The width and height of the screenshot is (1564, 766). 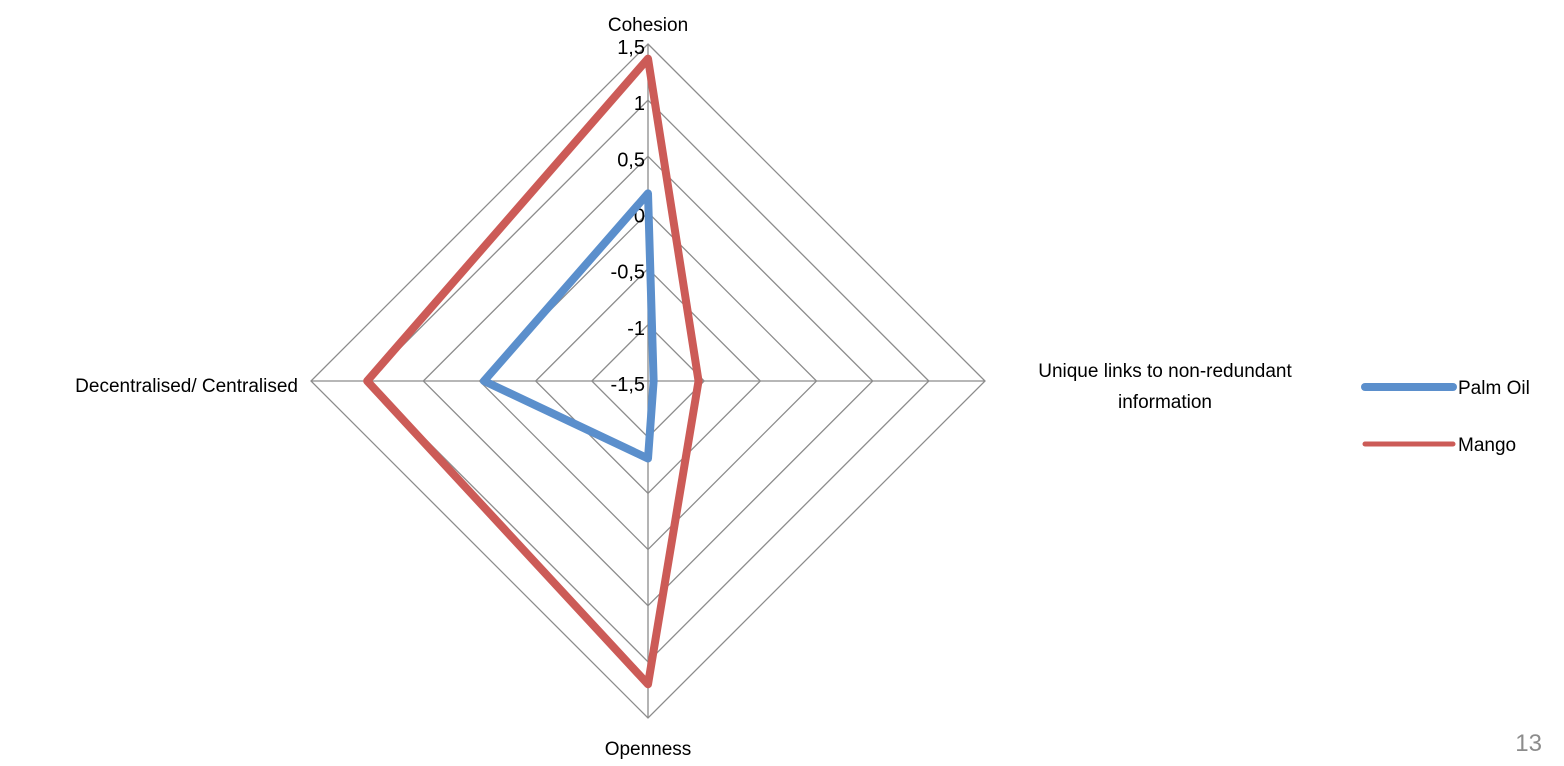 I want to click on axis-label: Openness, so click(x=648, y=749).